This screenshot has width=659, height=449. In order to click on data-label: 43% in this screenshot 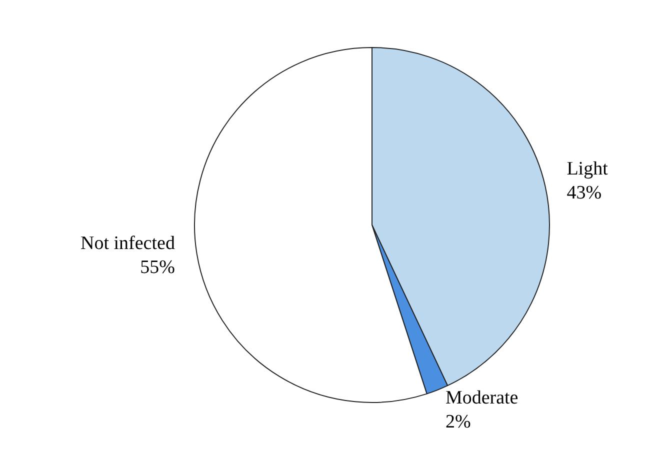, I will do `click(584, 193)`.